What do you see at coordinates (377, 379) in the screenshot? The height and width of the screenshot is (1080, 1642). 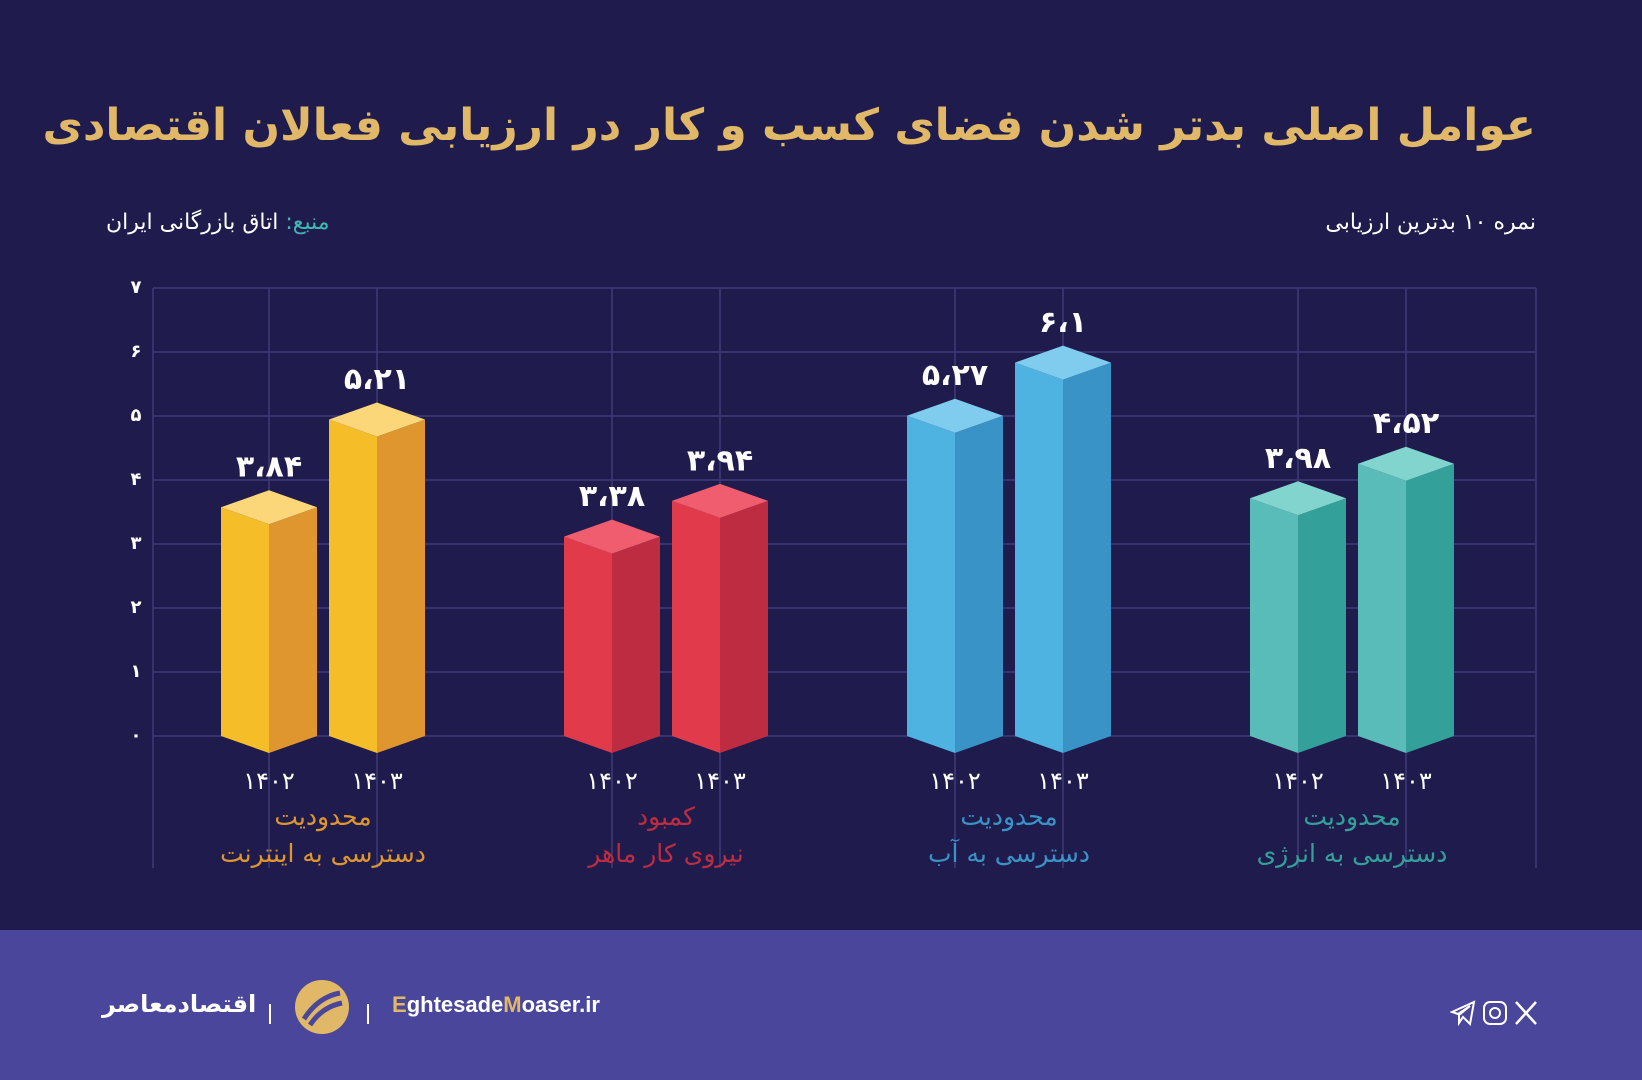 I see `value-label: ۵،۲۱` at bounding box center [377, 379].